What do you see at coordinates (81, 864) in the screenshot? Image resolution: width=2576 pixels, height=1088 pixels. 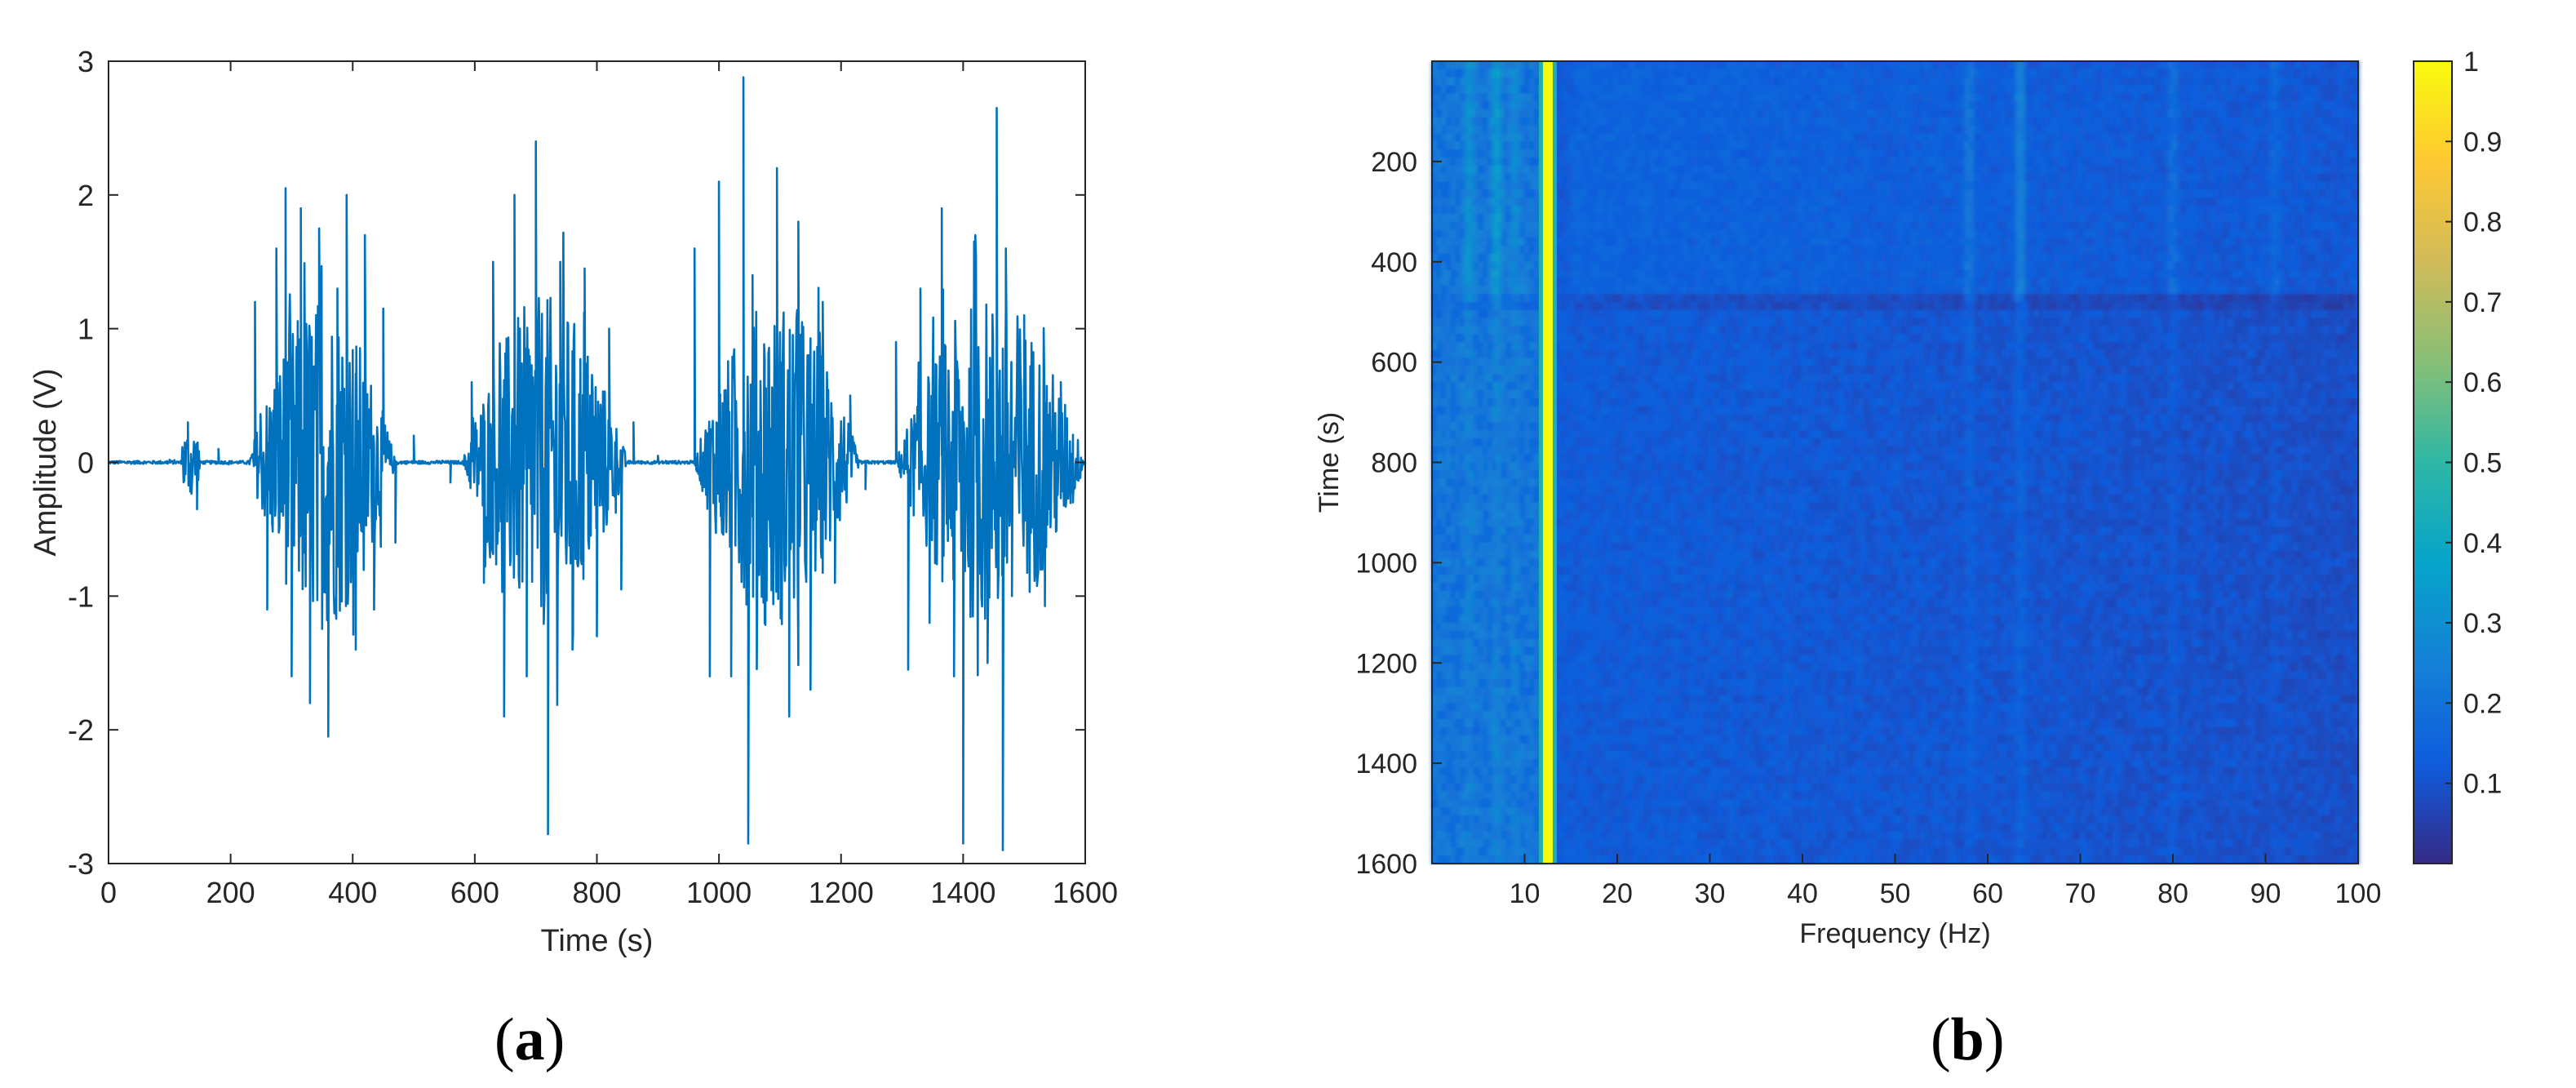 I see `y-tick-label-a: -3` at bounding box center [81, 864].